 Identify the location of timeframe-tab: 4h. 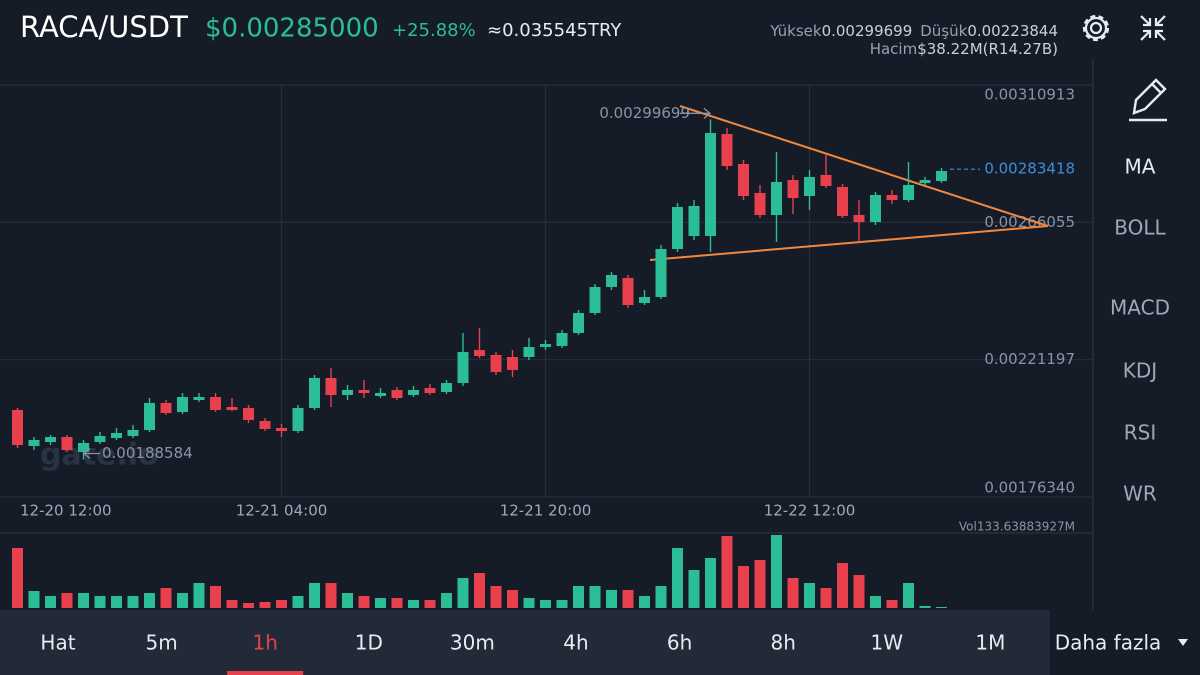
(575, 643).